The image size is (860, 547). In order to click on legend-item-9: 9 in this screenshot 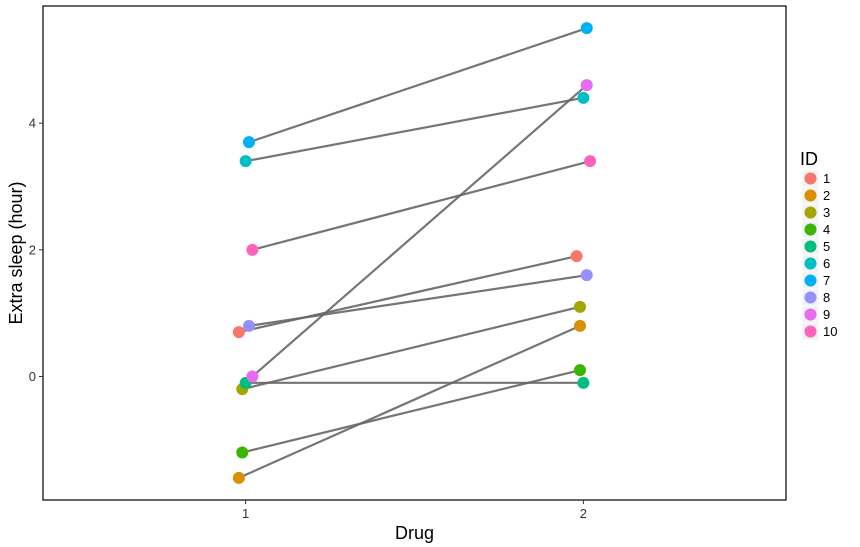, I will do `click(815, 314)`.